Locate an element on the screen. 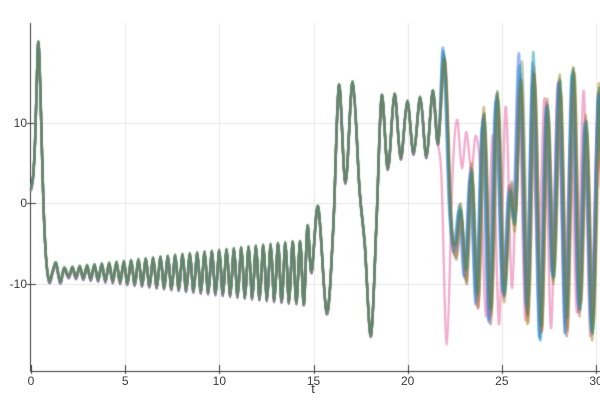 Image resolution: width=600 pixels, height=400 pixels. x-tick-label-10: 10 is located at coordinates (219, 381).